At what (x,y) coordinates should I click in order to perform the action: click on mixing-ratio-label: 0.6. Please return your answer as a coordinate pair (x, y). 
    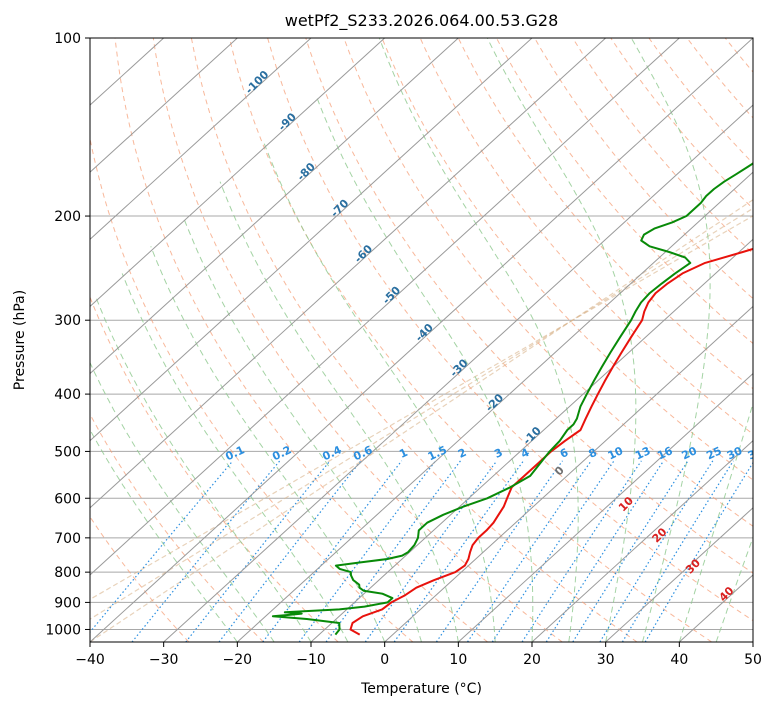
    Looking at the image, I should click on (362, 453).